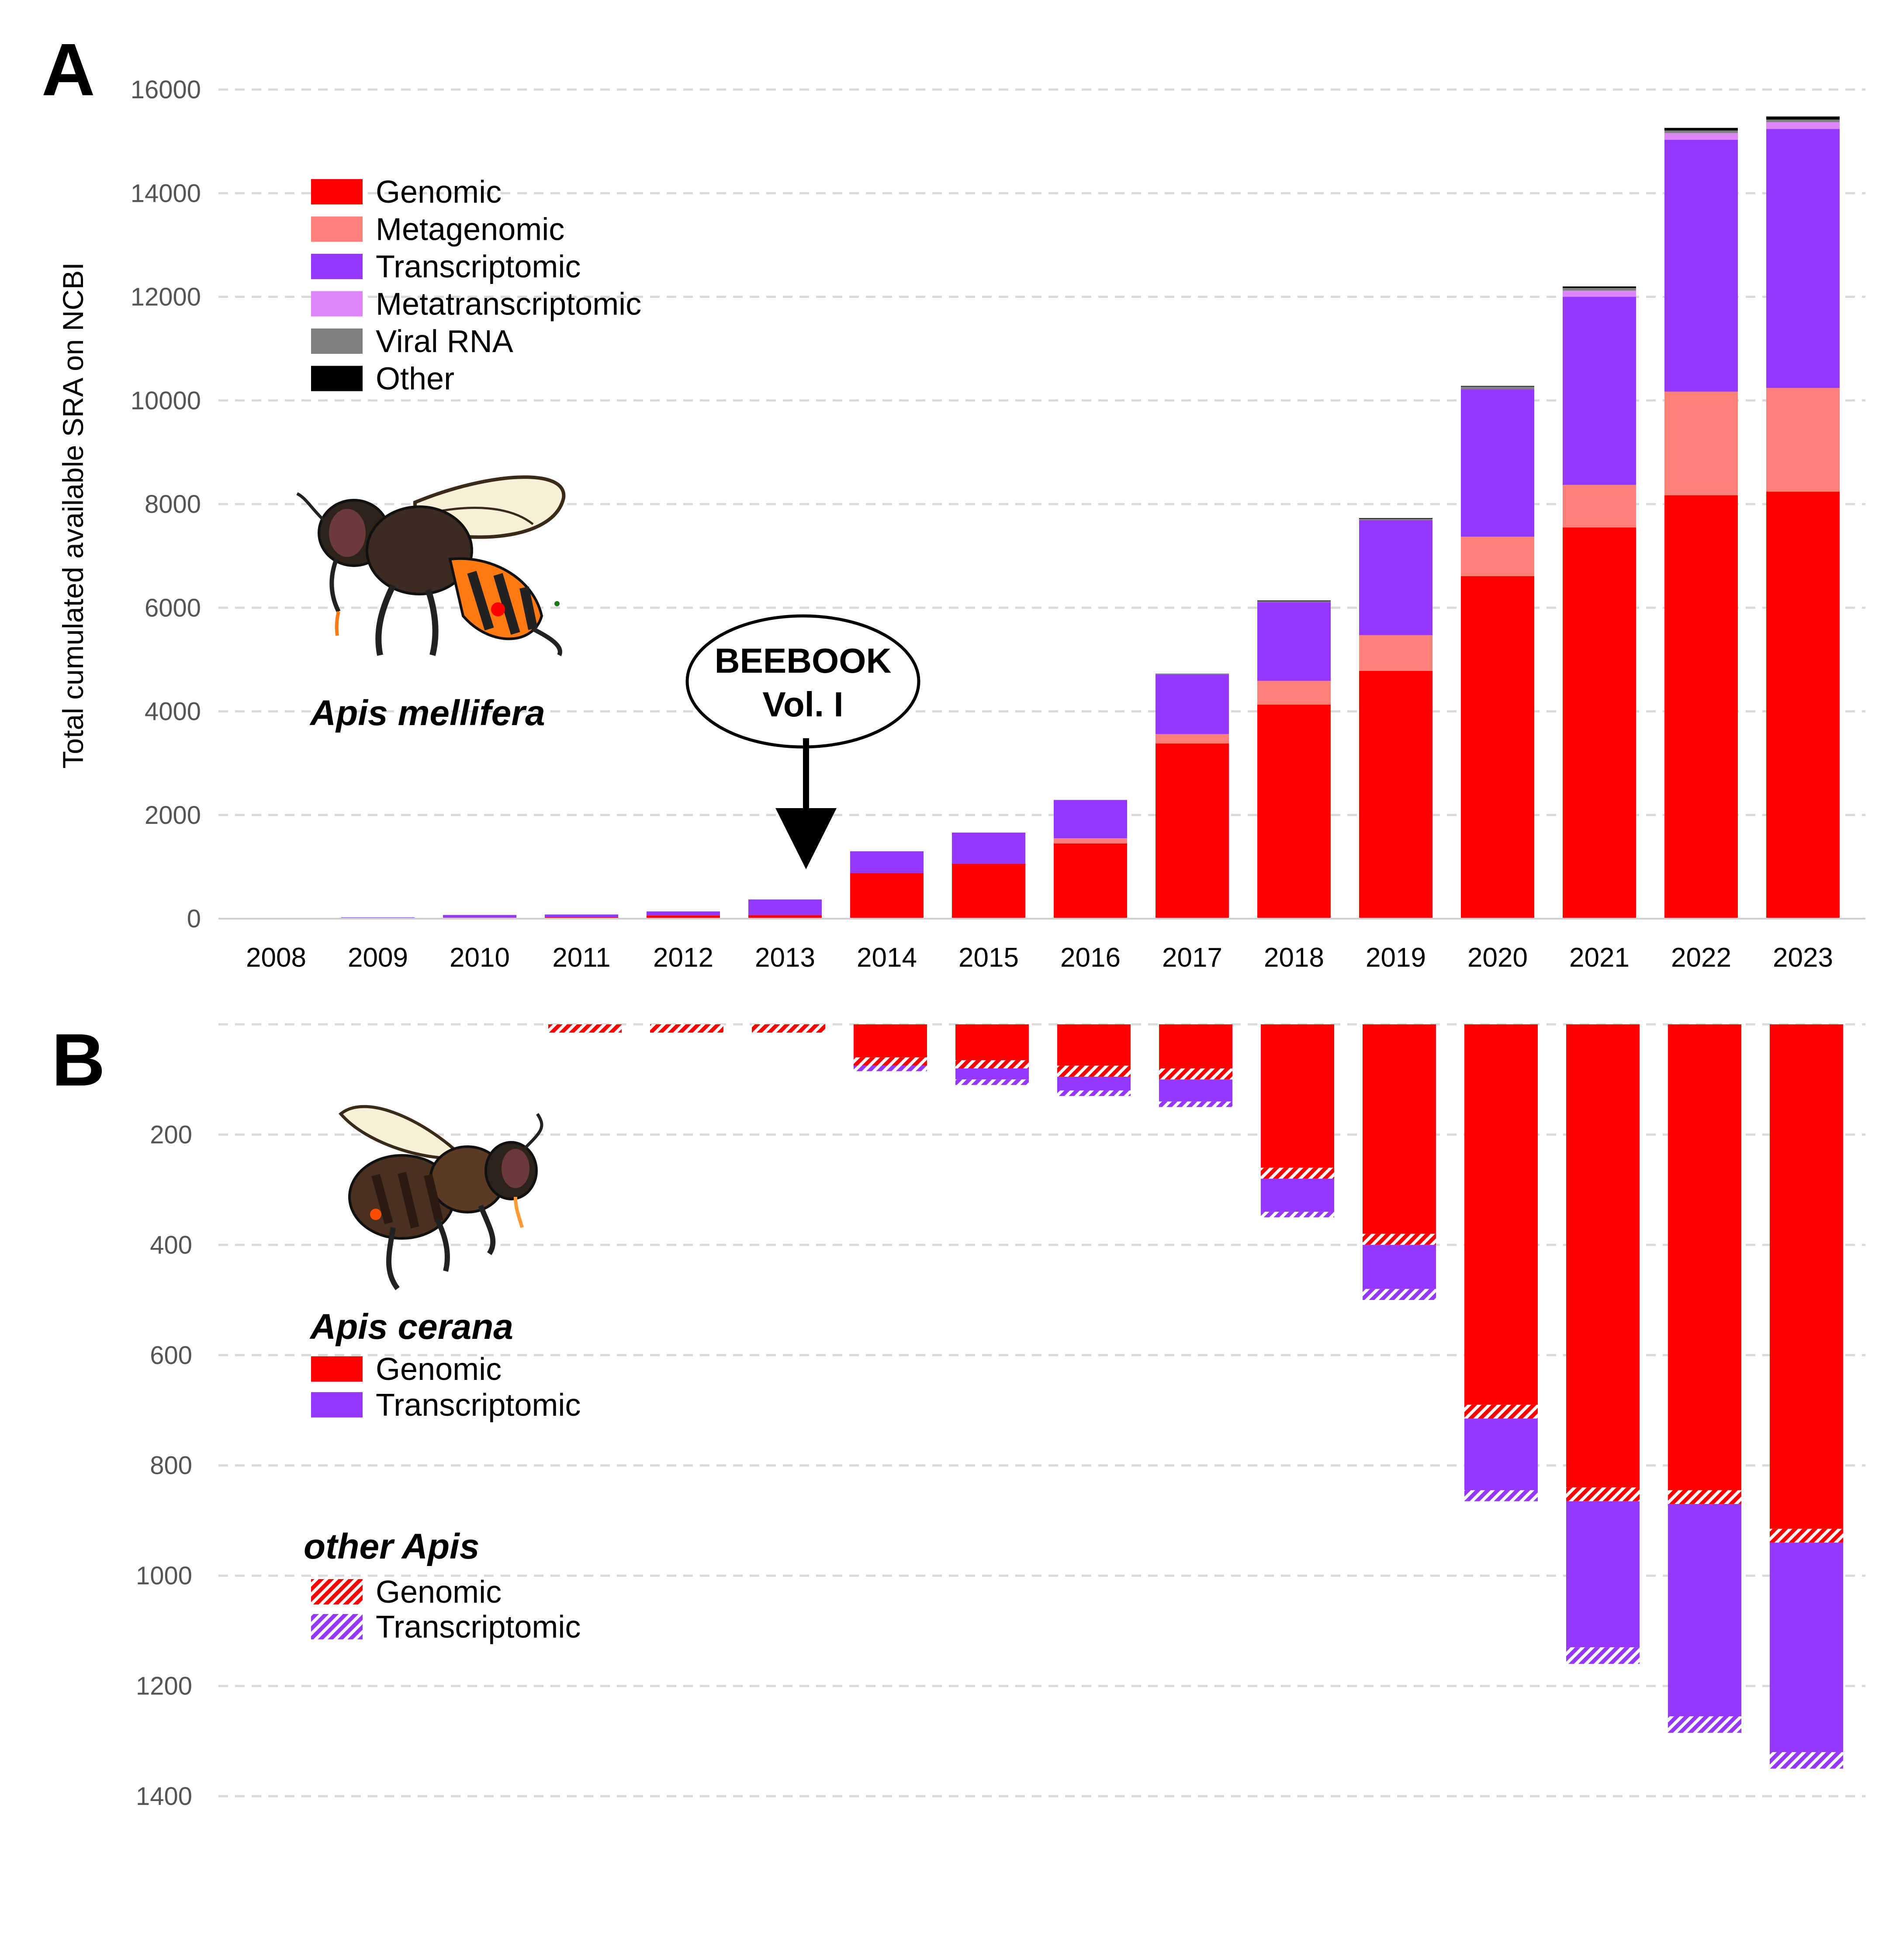 The width and height of the screenshot is (1896, 1960). What do you see at coordinates (1192, 831) in the screenshot?
I see `bar-a-2017-genomic` at bounding box center [1192, 831].